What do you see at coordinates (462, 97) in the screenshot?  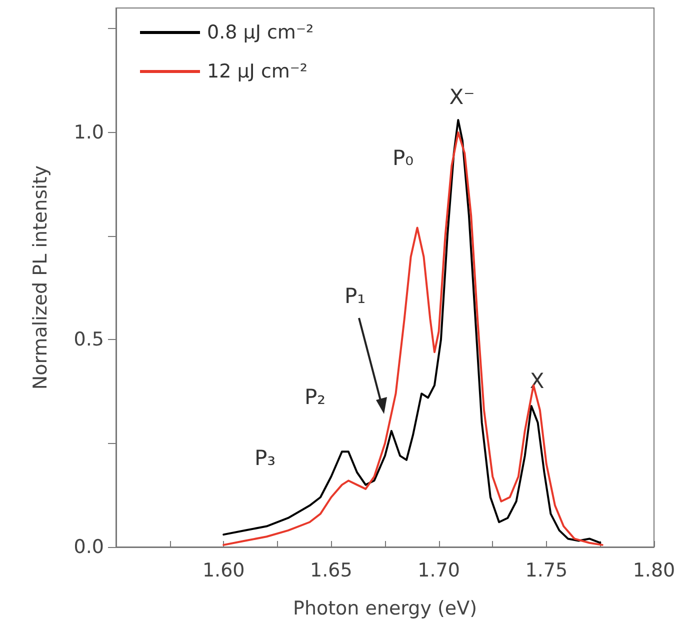 I see `annotation: X⁻` at bounding box center [462, 97].